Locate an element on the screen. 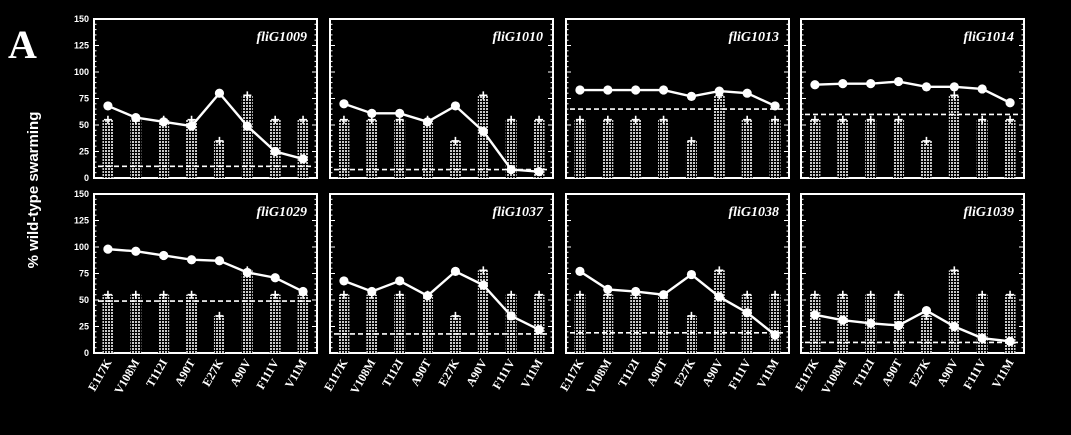 Image resolution: width=1071 pixels, height=435 pixels. x-tick-label: V11M is located at coordinates (296, 374).